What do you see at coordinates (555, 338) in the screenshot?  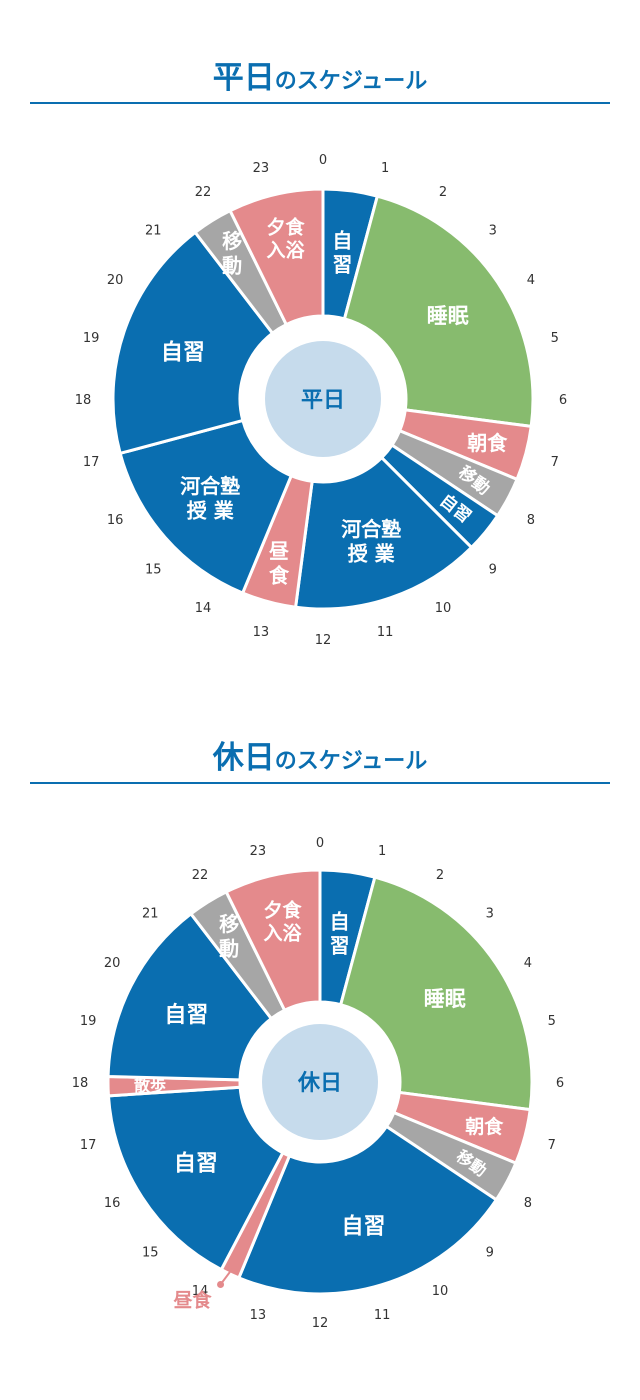 I see `hour-tick-label: 5` at bounding box center [555, 338].